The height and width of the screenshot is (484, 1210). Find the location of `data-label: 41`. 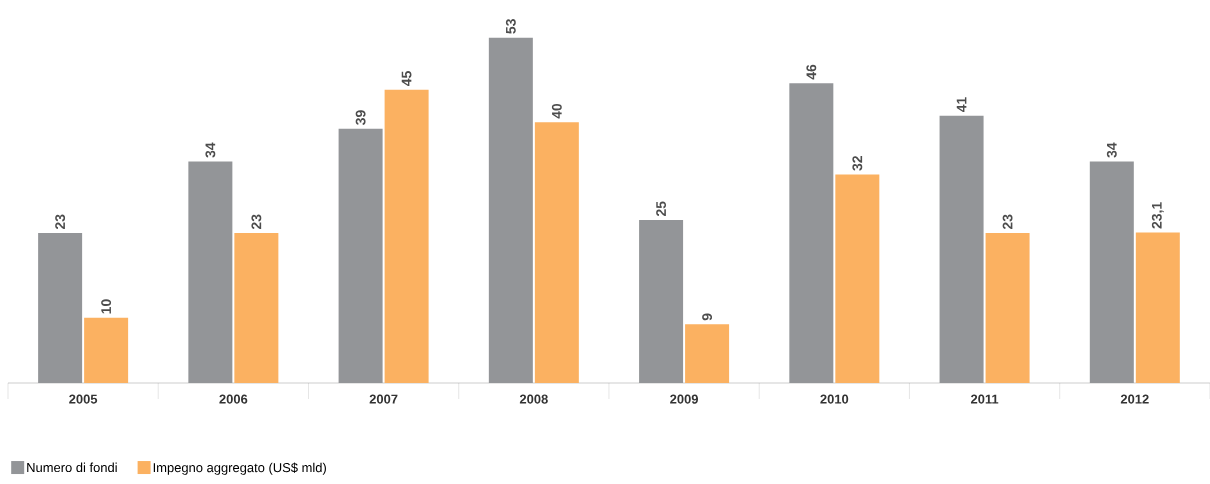

data-label: 41 is located at coordinates (961, 105).